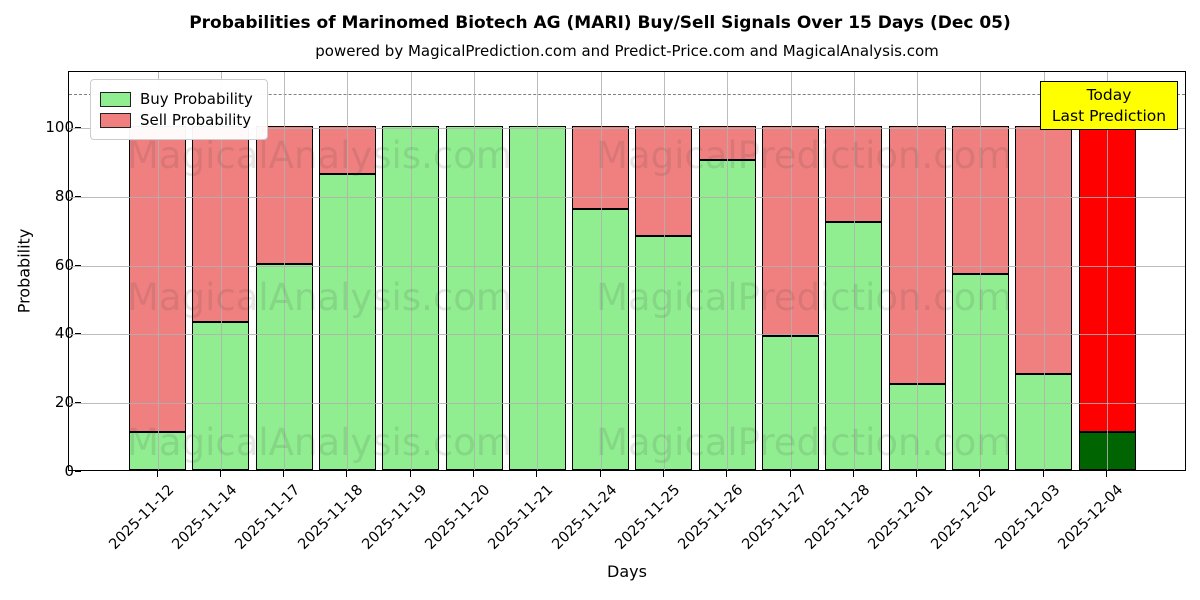 The width and height of the screenshot is (1200, 600). Describe the element at coordinates (901, 517) in the screenshot. I see `x-tick-label: 2025-12-01` at that location.